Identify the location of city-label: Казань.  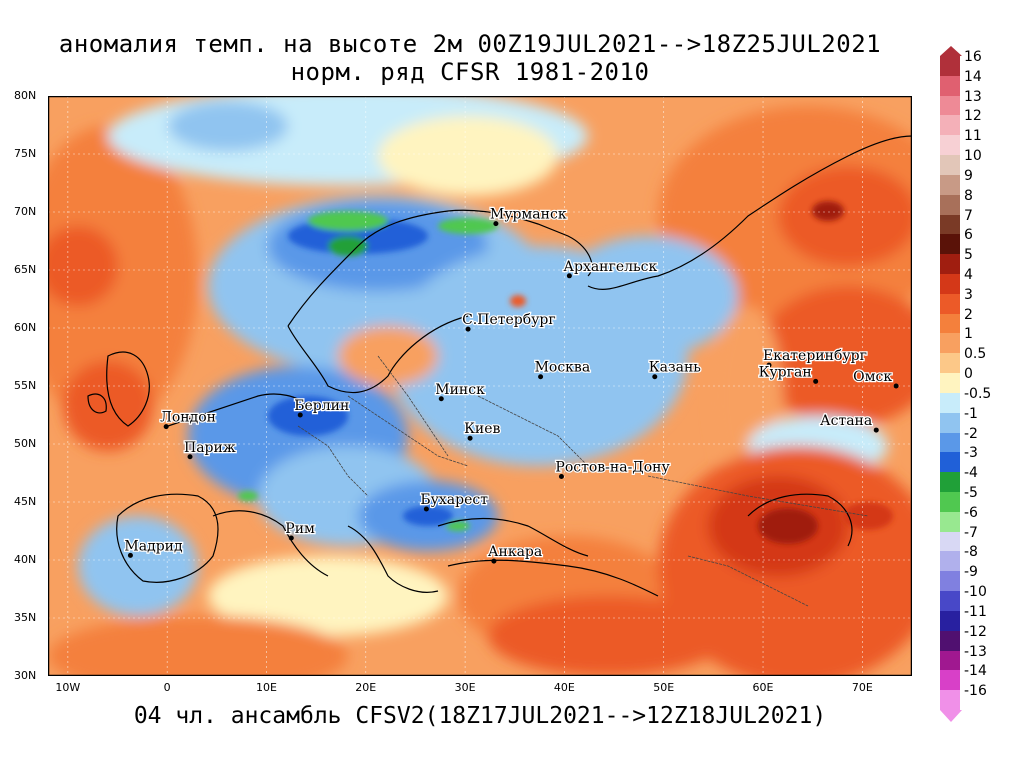
(675, 368).